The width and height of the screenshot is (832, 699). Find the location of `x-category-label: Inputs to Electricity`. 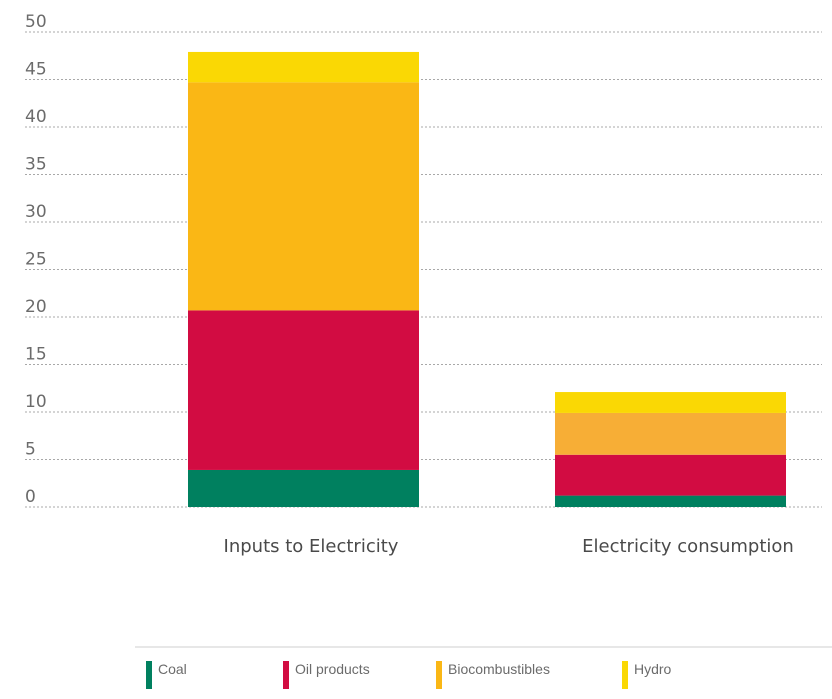

x-category-label: Inputs to Electricity is located at coordinates (311, 546).